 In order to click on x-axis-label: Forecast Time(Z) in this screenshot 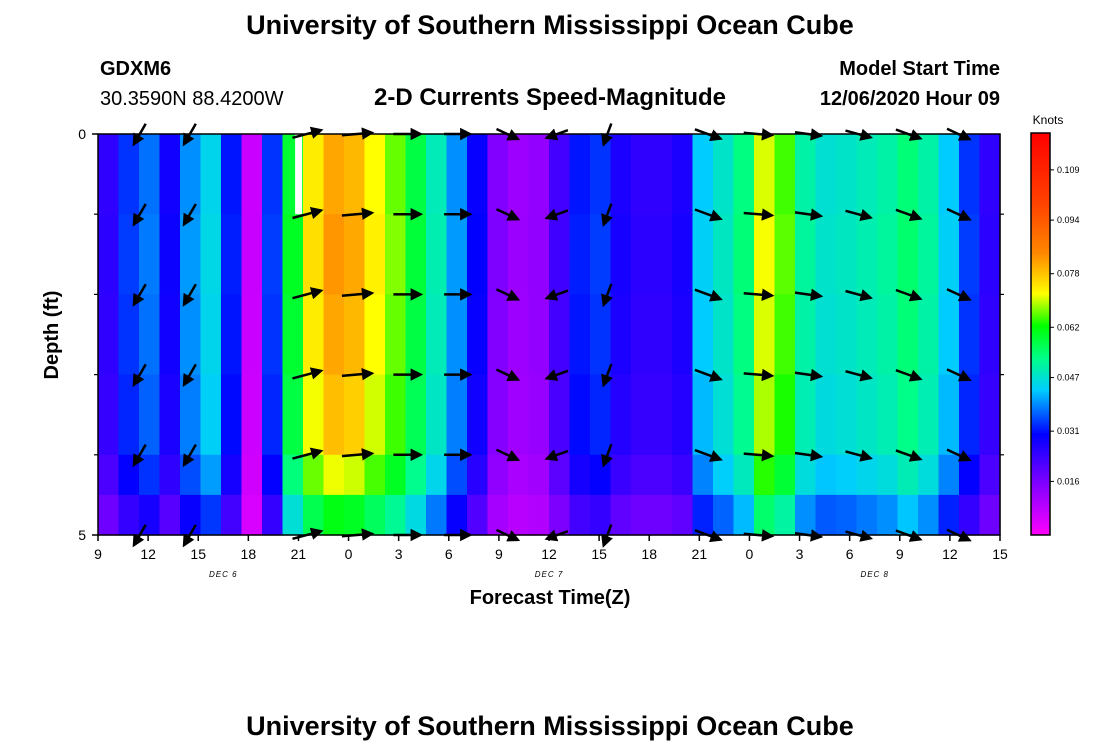, I will do `click(550, 598)`.